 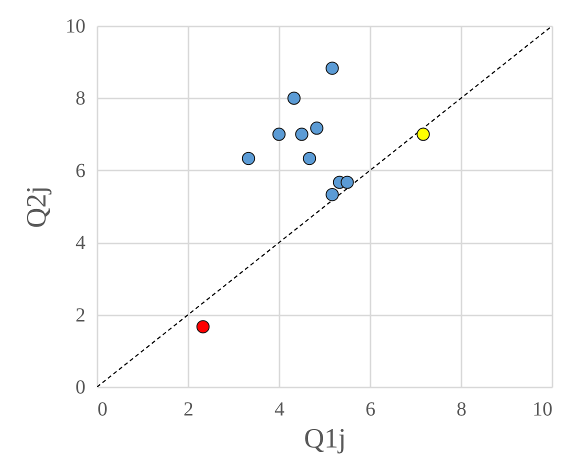 I want to click on x-tick-label: 8, so click(x=461, y=409).